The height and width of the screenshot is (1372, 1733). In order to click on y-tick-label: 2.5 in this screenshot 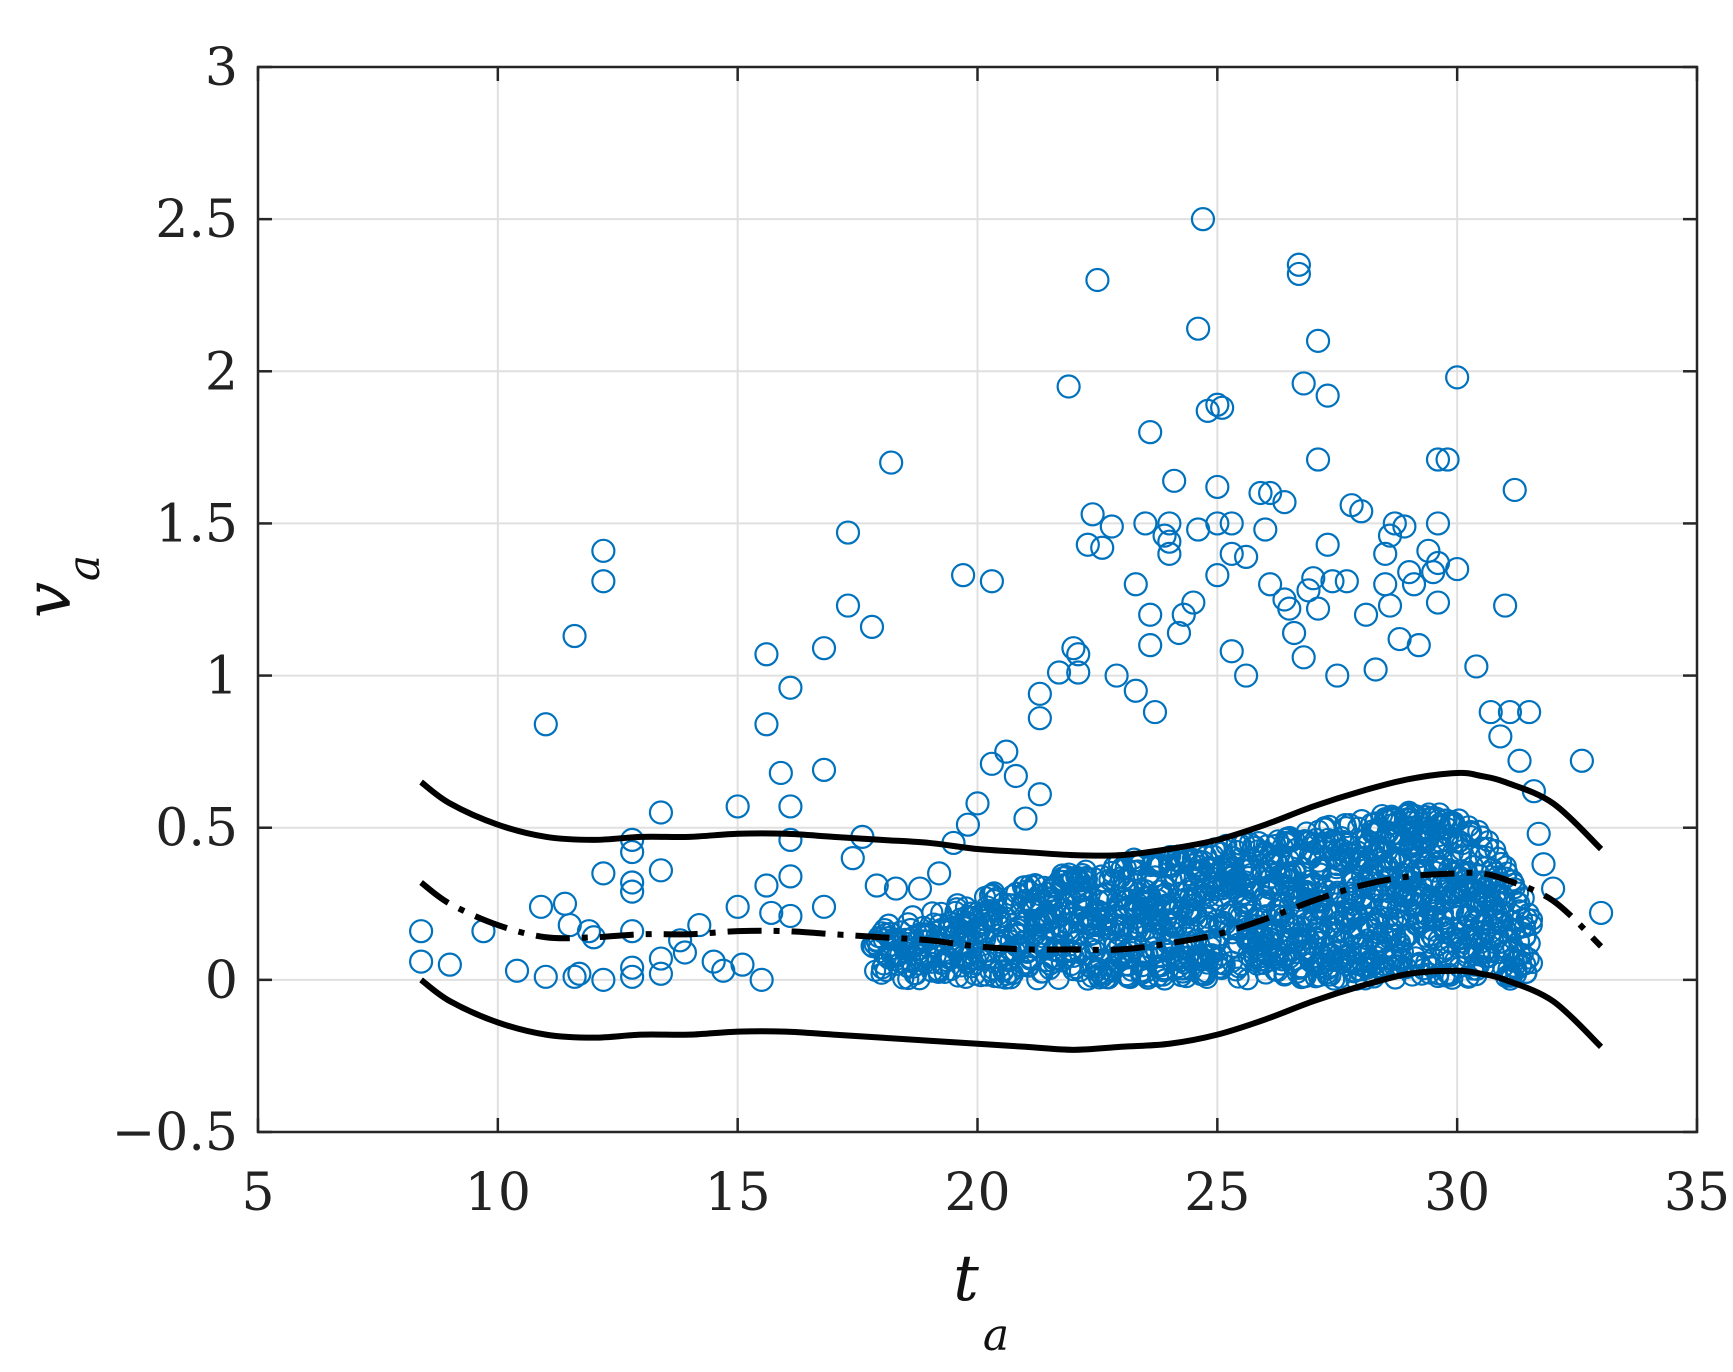, I will do `click(196, 220)`.